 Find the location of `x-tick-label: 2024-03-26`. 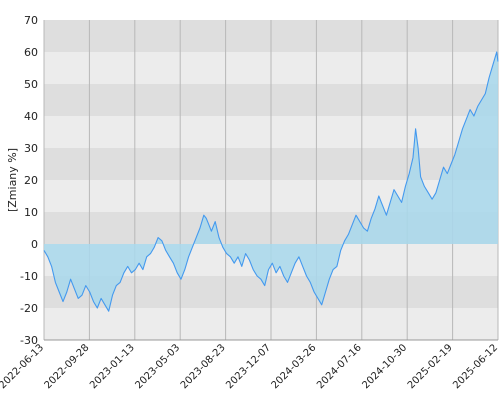

x-tick-label: 2024-03-26 is located at coordinates (294, 366).